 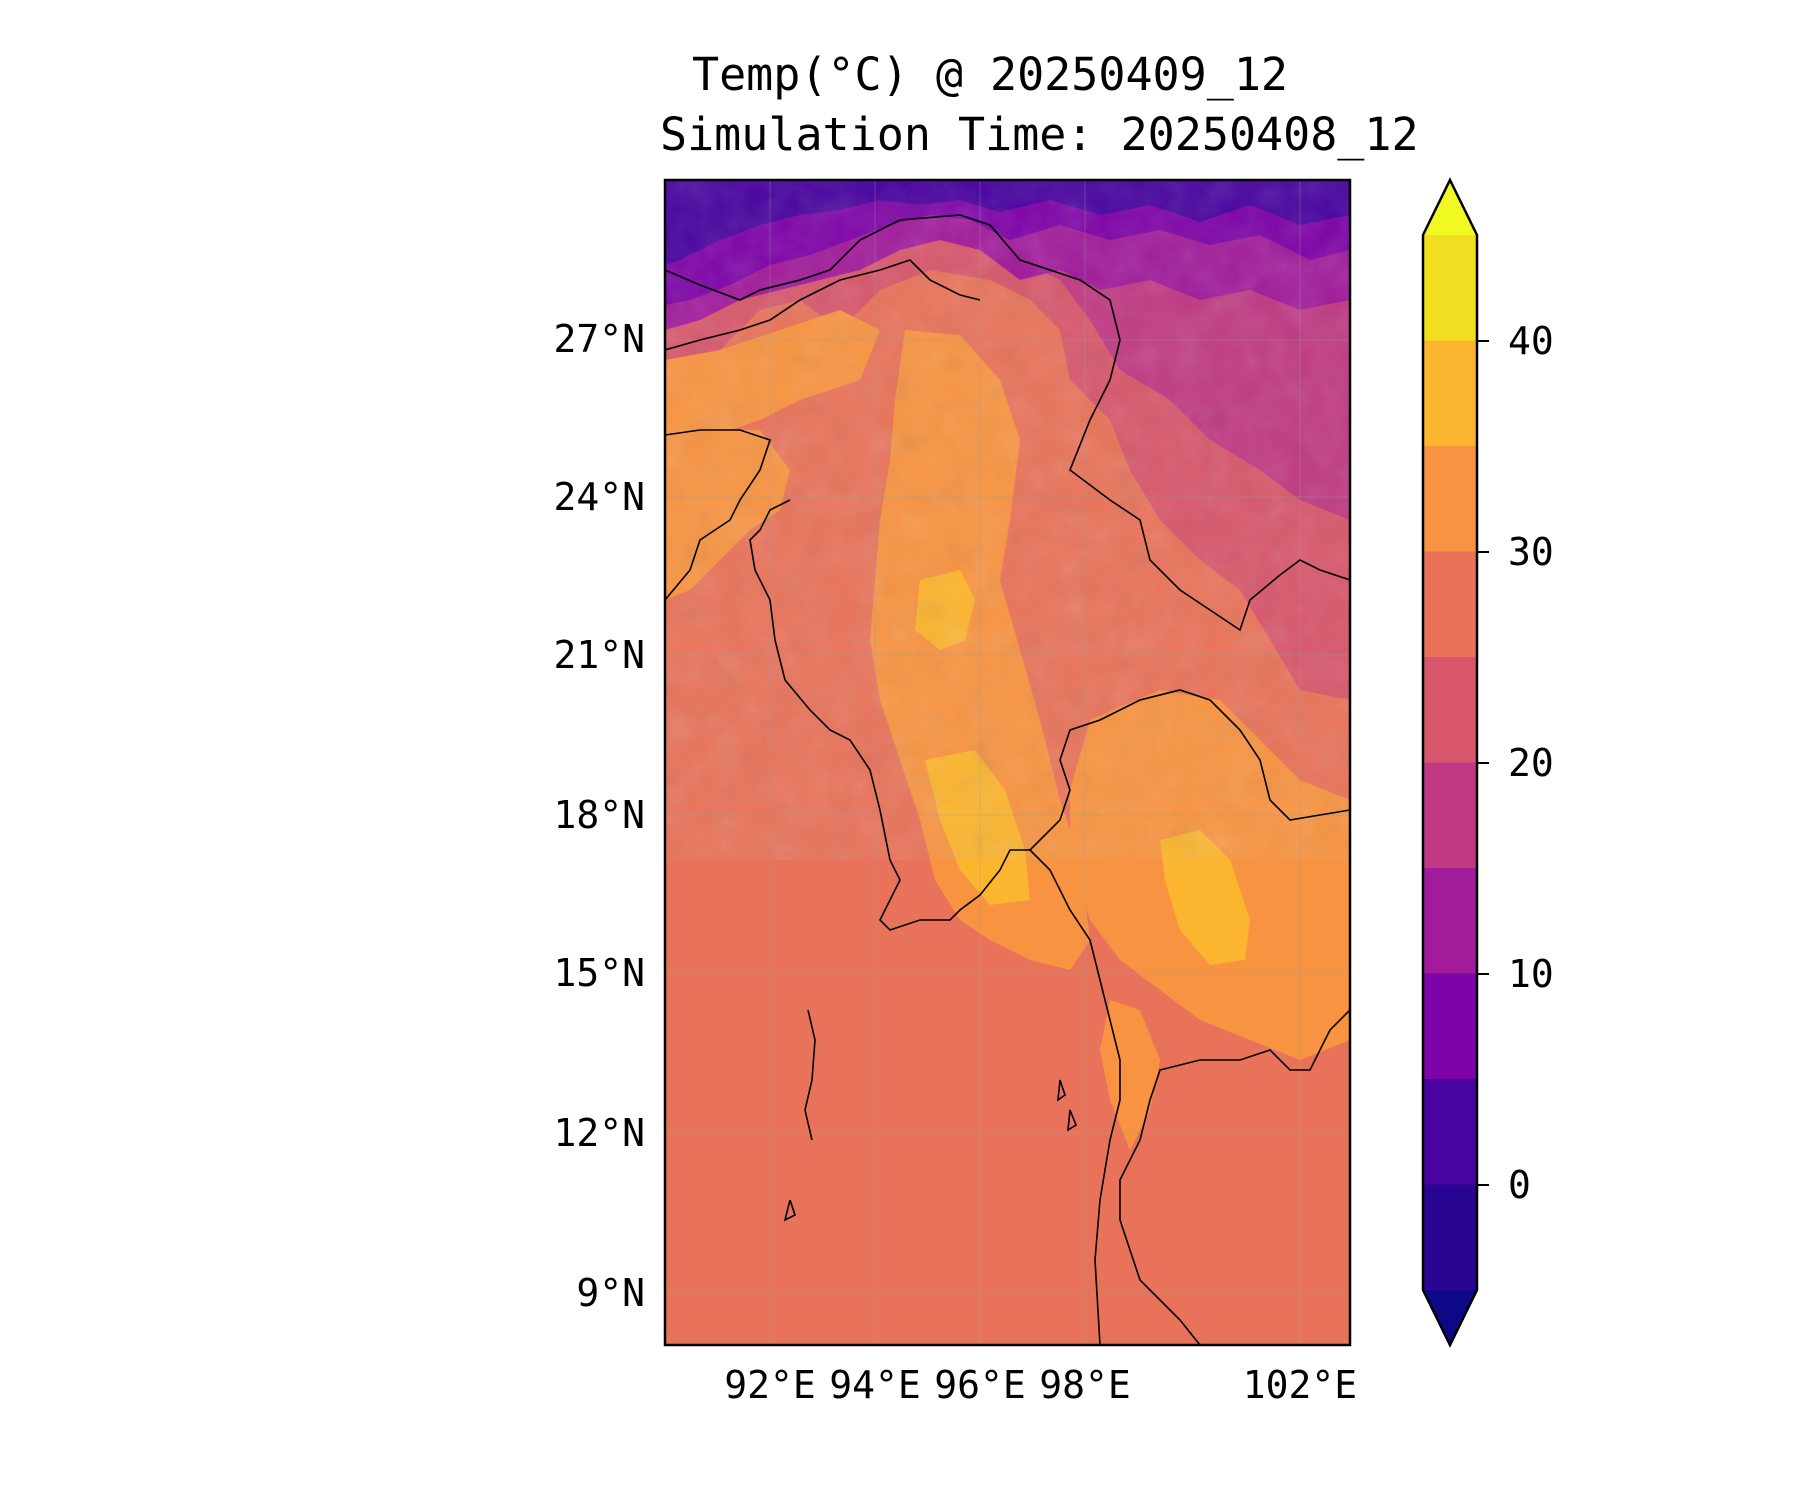 I want to click on colorbar-tick-label: 0, so click(x=1519, y=1185).